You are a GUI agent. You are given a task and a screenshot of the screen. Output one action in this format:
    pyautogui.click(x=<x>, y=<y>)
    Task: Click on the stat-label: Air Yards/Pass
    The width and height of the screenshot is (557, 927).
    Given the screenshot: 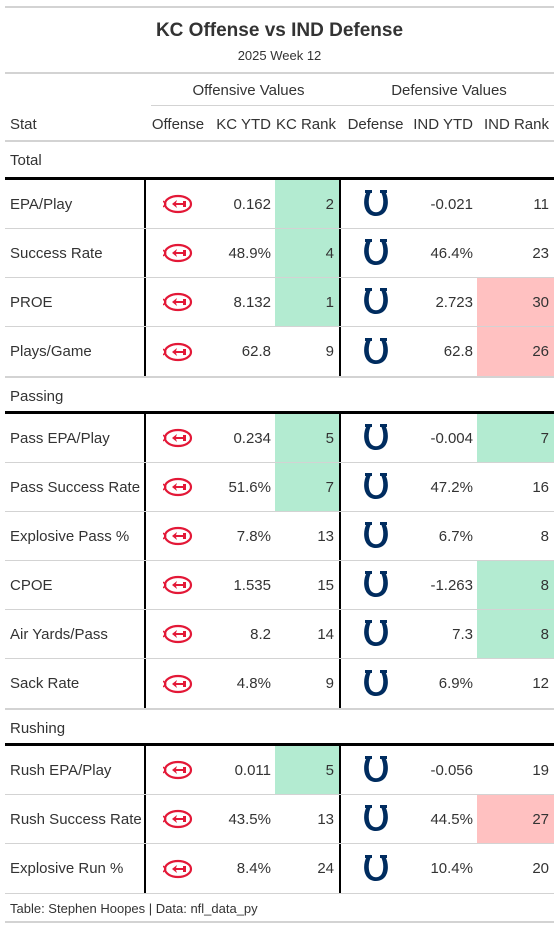 What is the action you would take?
    pyautogui.click(x=75, y=634)
    